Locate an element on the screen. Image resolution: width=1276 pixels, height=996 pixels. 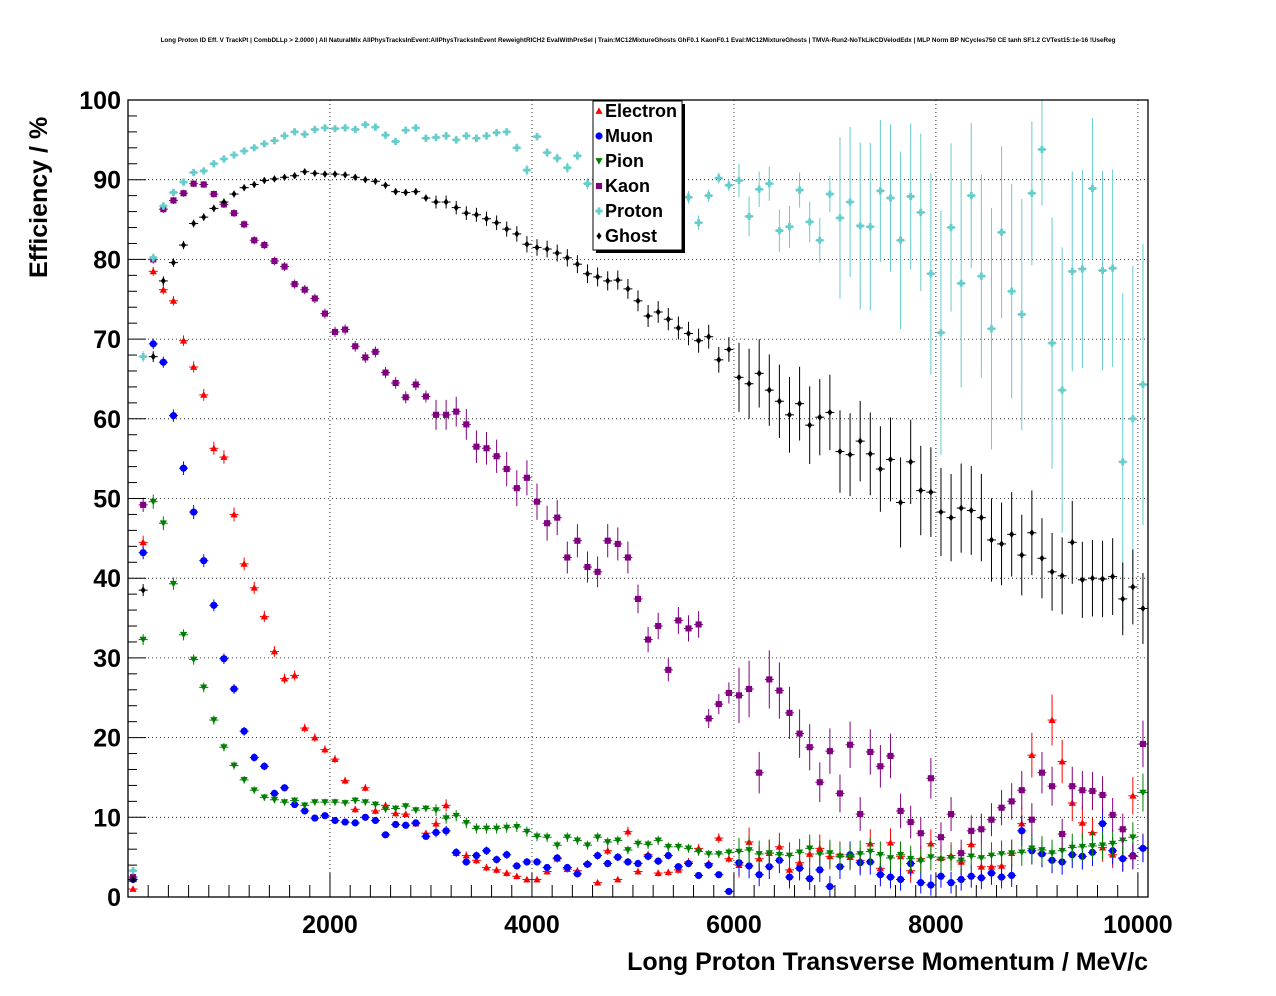
y-tick-label: 0 is located at coordinates (114, 898).